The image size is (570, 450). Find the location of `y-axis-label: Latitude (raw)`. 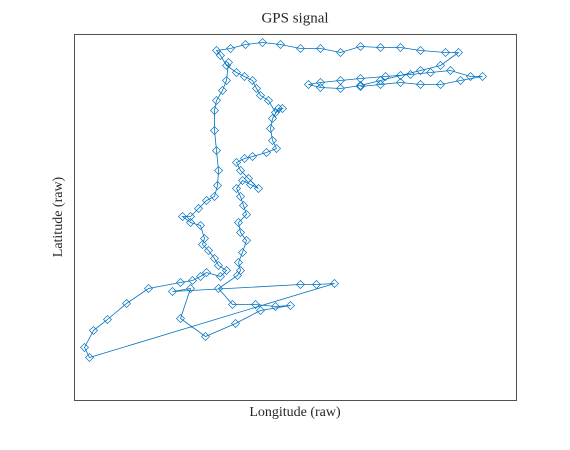

y-axis-label: Latitude (raw) is located at coordinates (58, 216).